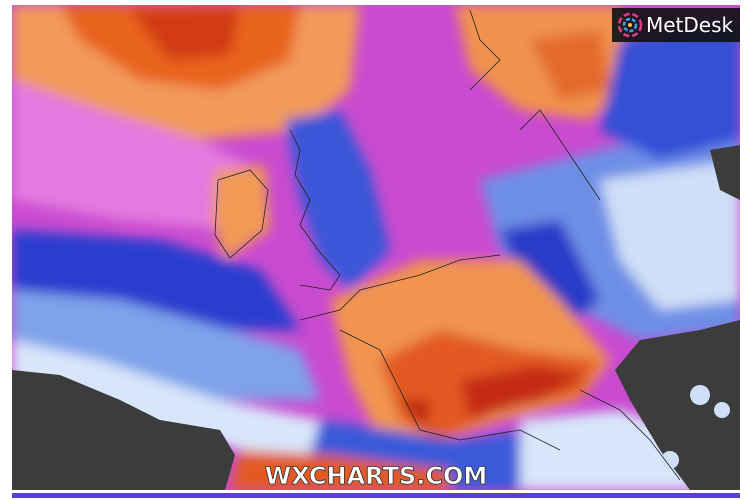 This screenshot has width=752, height=500. What do you see at coordinates (725, 172) in the screenshot?
I see `masked-land-ne` at bounding box center [725, 172].